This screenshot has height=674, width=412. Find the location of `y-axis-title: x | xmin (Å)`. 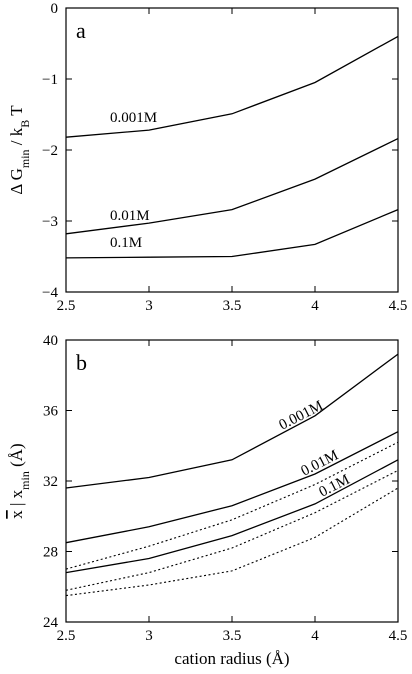

y-axis-title: x | xmin (Å) is located at coordinates (19, 480).